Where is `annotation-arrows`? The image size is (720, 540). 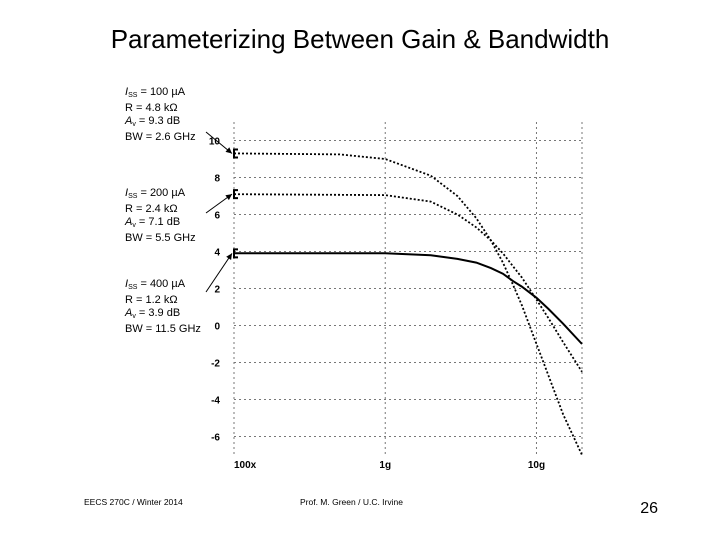 annotation-arrows is located at coordinates (219, 212).